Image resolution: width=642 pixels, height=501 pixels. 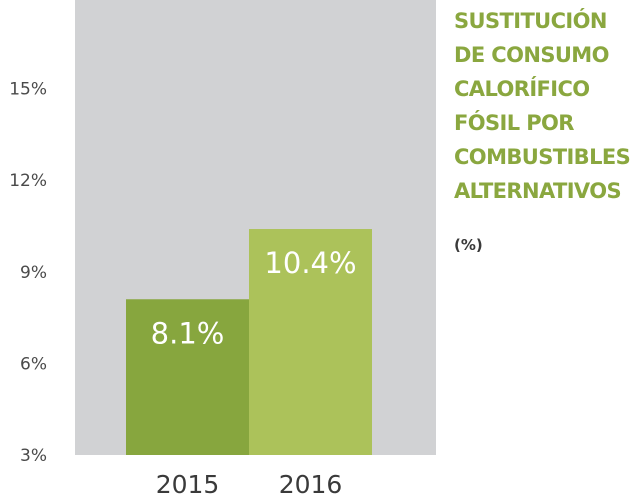 What do you see at coordinates (33, 364) in the screenshot?
I see `y-tick-label: 6%` at bounding box center [33, 364].